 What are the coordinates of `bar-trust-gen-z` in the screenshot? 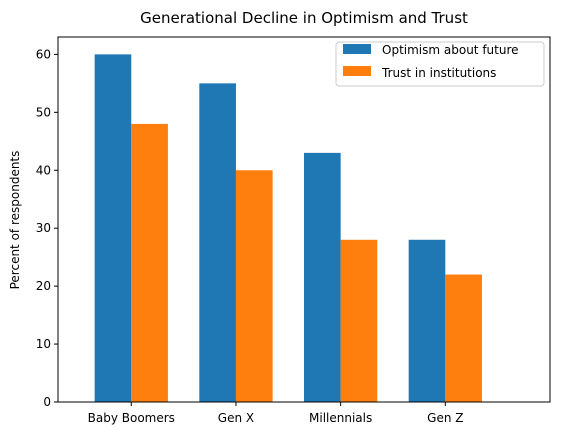 It's located at (463, 338).